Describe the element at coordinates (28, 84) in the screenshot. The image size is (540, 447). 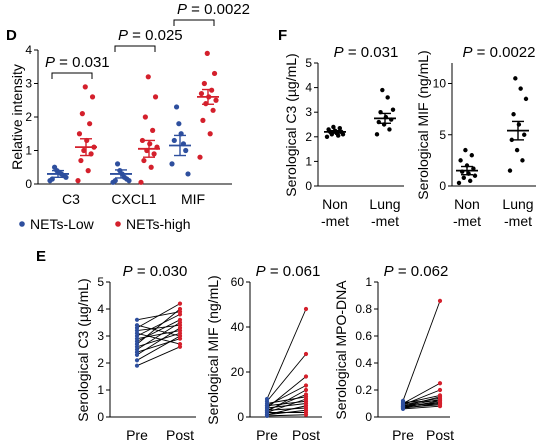
I see `panel-d-y-tick-label: 3` at that location.